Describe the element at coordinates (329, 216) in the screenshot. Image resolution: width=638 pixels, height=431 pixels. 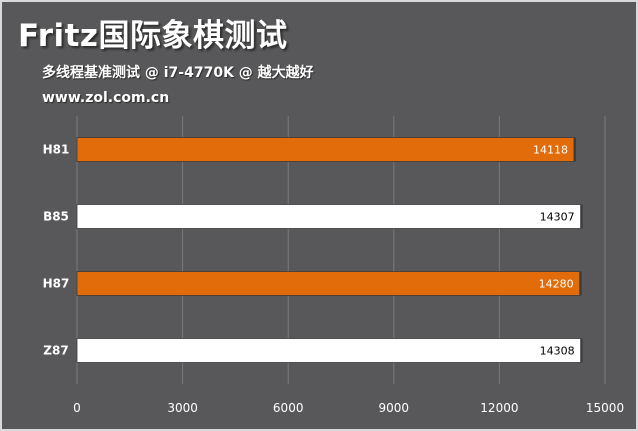
I see `bar-b85` at that location.